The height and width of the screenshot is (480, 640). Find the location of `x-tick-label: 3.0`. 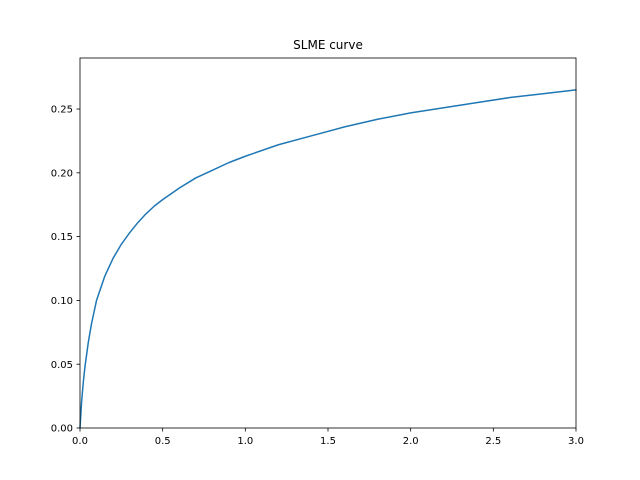

x-tick-label: 3.0 is located at coordinates (576, 441).